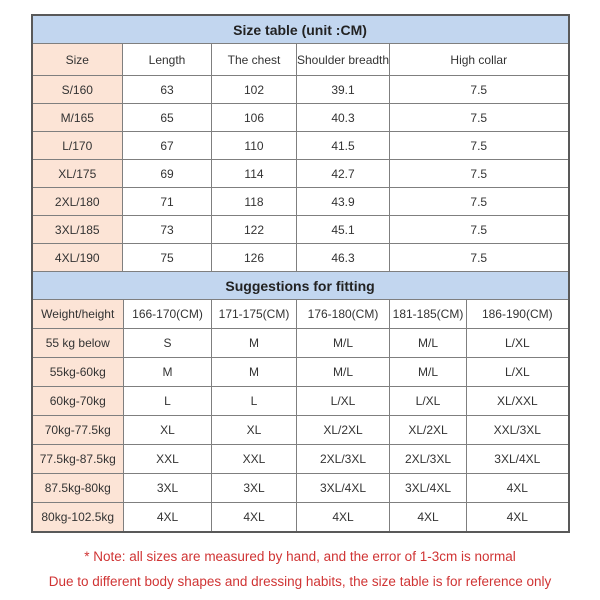  Describe the element at coordinates (300, 117) in the screenshot. I see `table-row: M/165 65 106 40.3 7.5` at that location.